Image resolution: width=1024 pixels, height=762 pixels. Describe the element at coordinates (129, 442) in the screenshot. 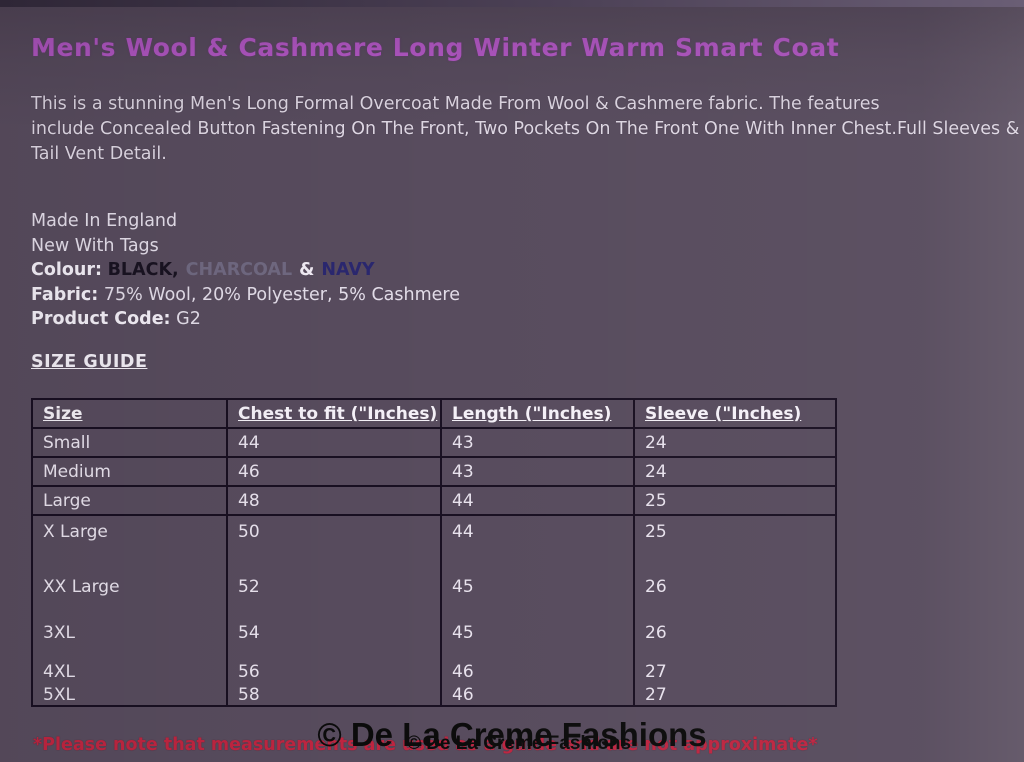

I see `size-guide-cell: Small` at that location.